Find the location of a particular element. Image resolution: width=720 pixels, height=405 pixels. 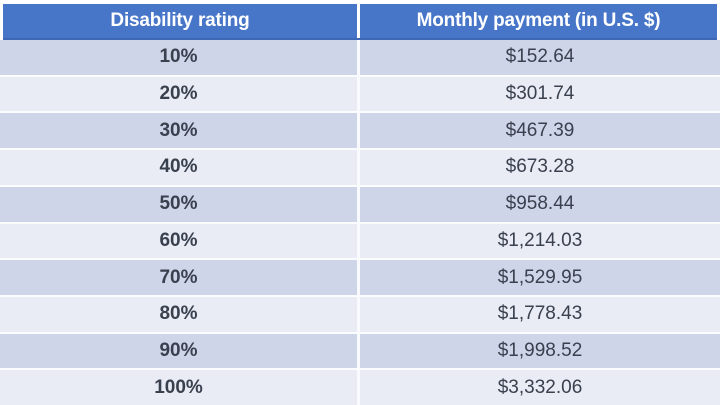

payment-cell: $673.28 is located at coordinates (540, 167).